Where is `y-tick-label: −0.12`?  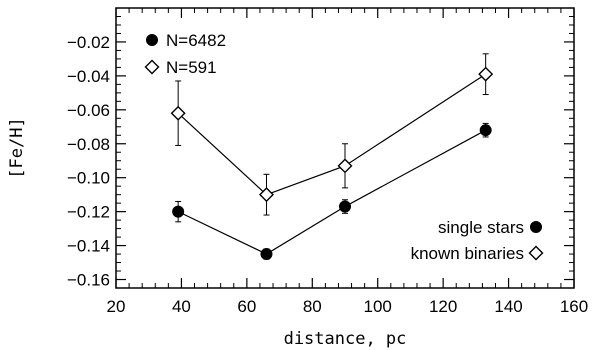 y-tick-label: −0.12 is located at coordinates (88, 212).